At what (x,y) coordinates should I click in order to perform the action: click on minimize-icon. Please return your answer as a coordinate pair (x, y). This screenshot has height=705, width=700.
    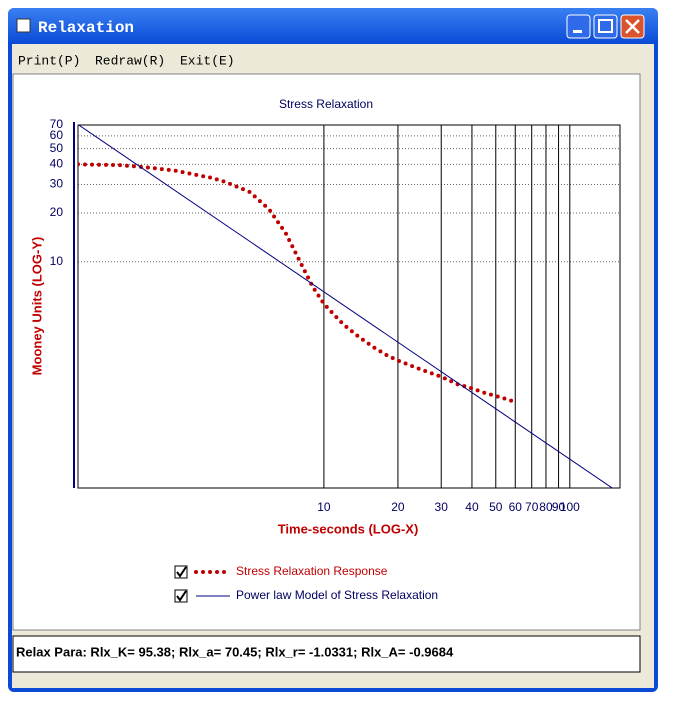
    Looking at the image, I should click on (577, 31).